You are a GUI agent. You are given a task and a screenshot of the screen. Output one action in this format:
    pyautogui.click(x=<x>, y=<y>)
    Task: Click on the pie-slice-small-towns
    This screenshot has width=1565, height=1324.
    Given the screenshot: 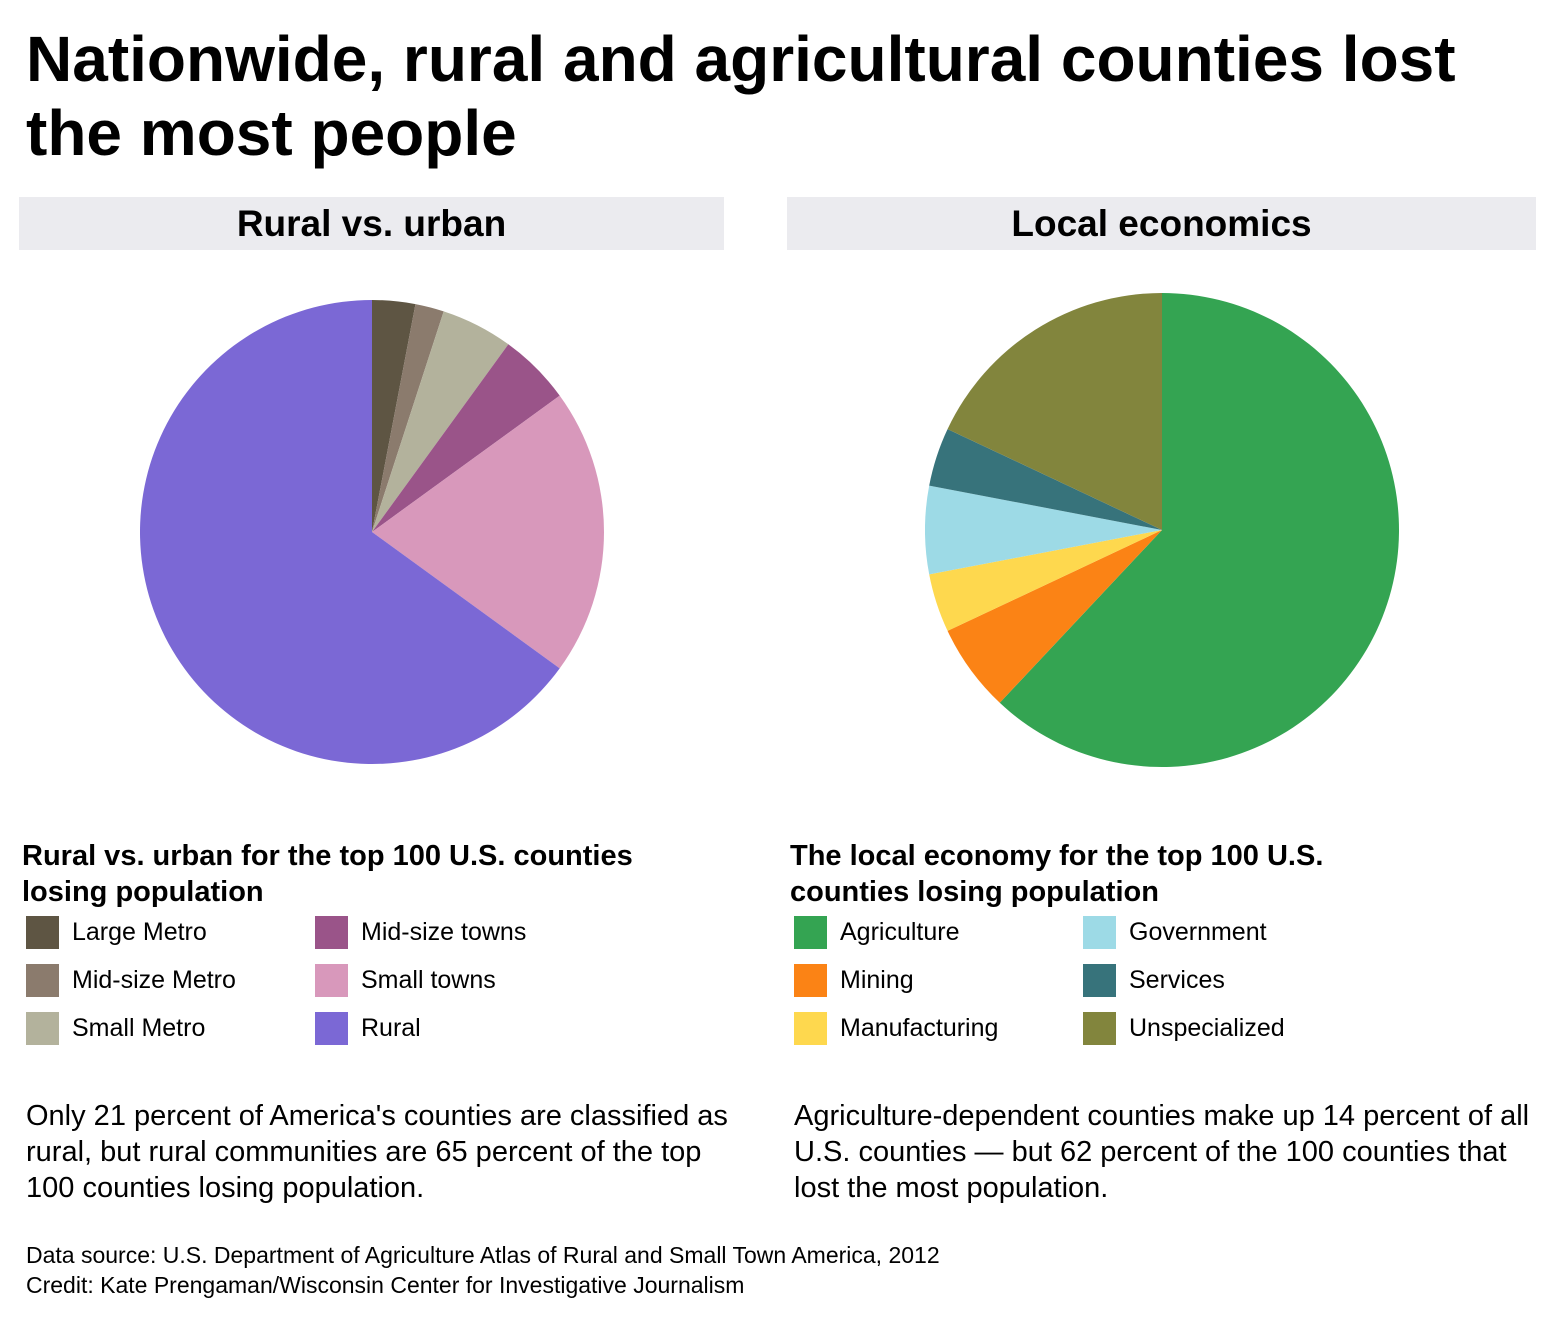 What is the action you would take?
    pyautogui.click(x=488, y=532)
    